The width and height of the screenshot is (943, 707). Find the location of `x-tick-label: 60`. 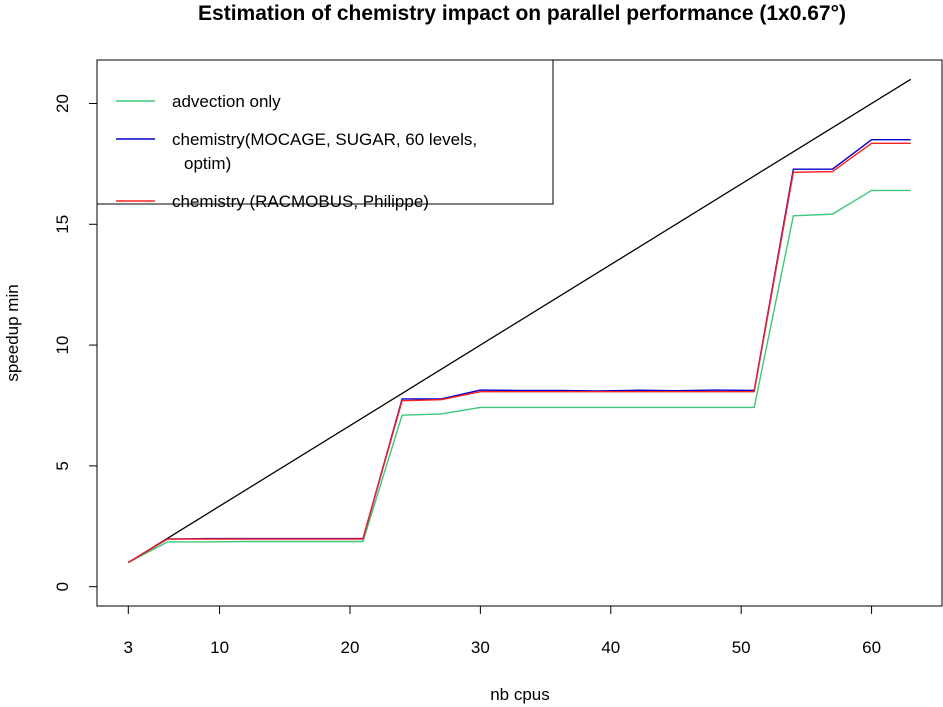

x-tick-label: 60 is located at coordinates (871, 647).